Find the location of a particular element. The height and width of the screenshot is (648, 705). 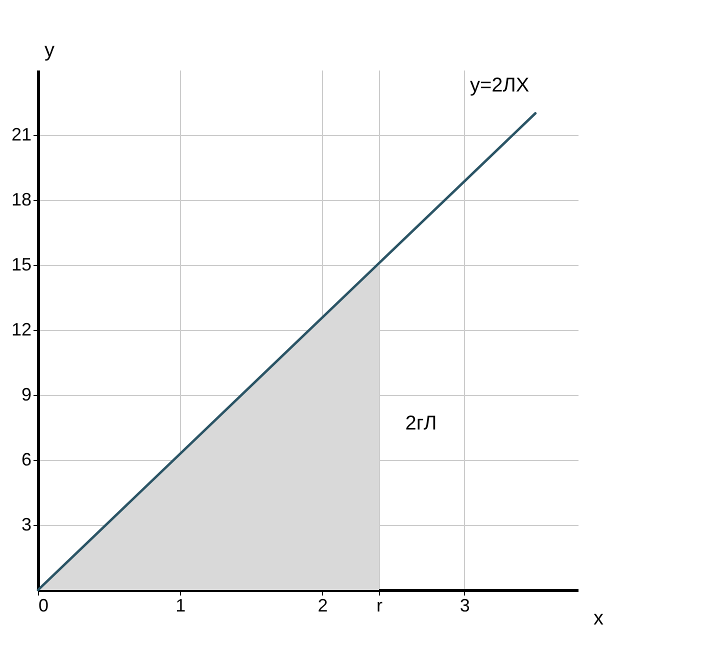

x-tick-label: r is located at coordinates (379, 606).